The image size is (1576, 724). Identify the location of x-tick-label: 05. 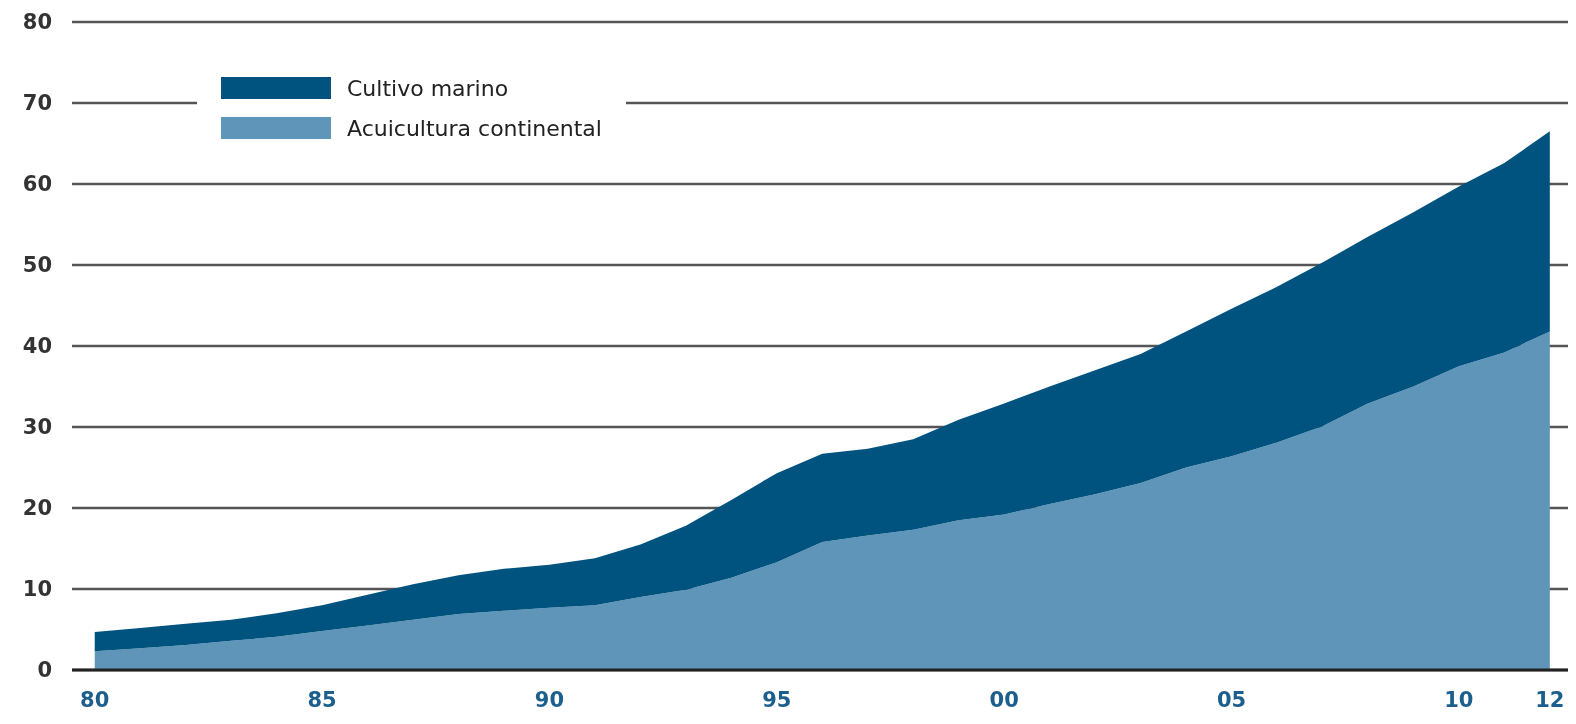
(1231, 699).